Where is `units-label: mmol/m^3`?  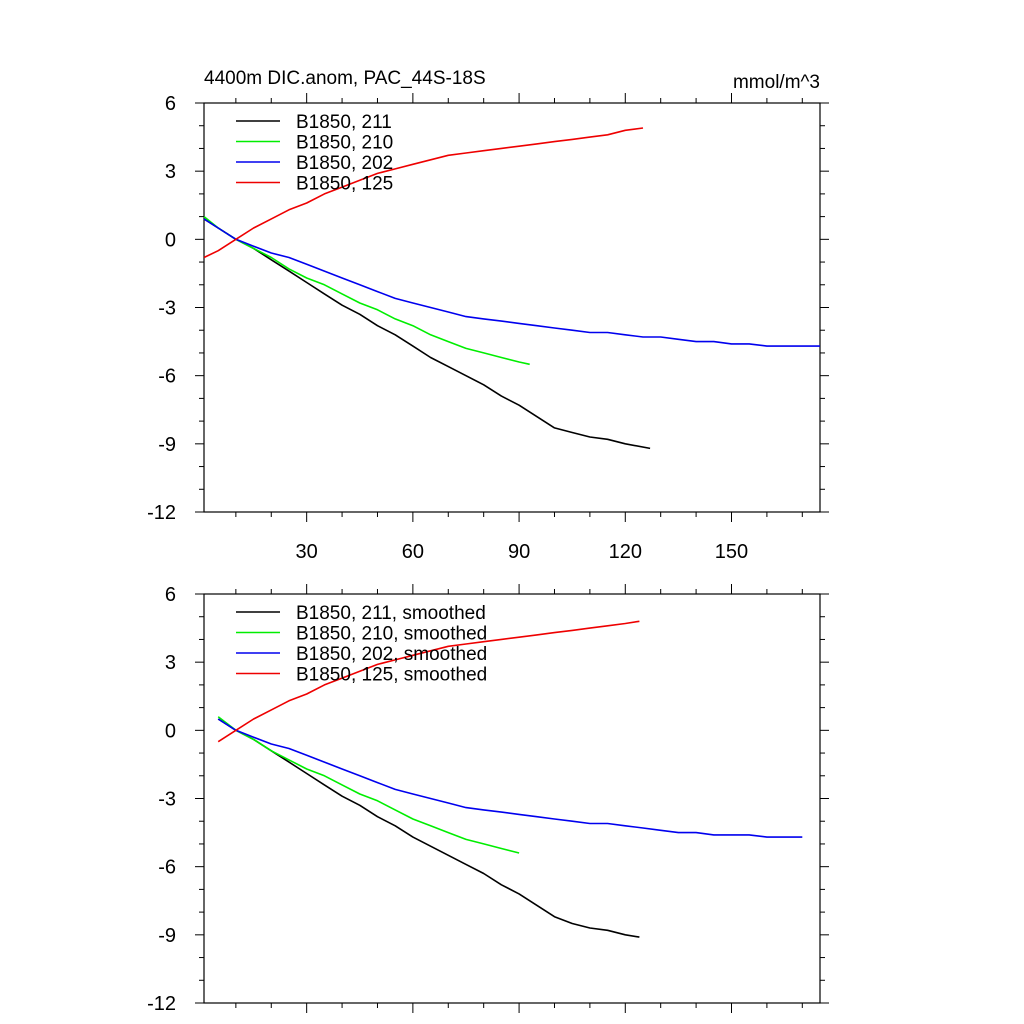
units-label: mmol/m^3 is located at coordinates (776, 82).